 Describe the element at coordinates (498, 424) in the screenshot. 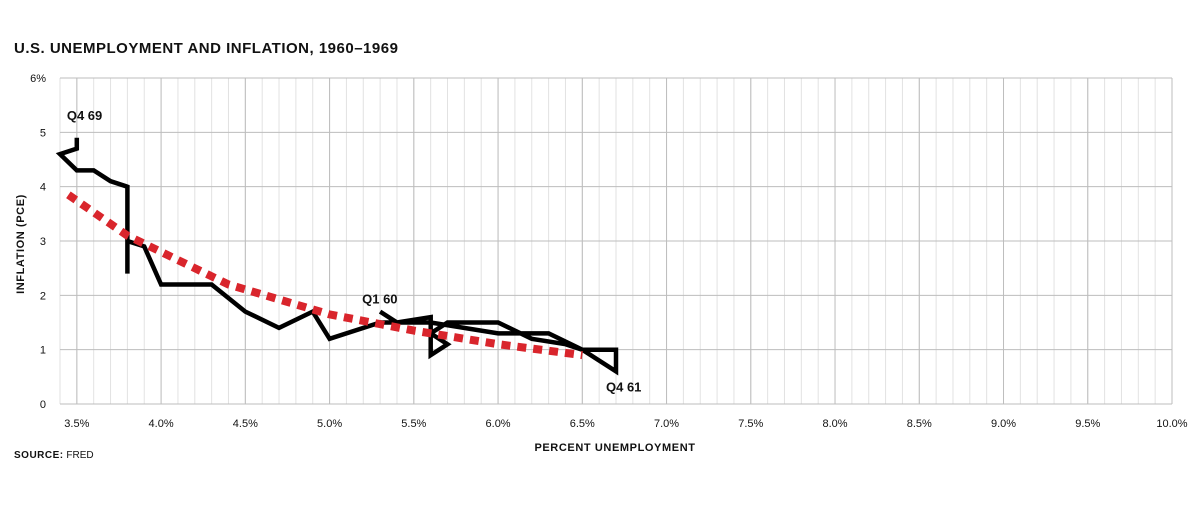

I see `x-tick-label: 6.0%` at that location.